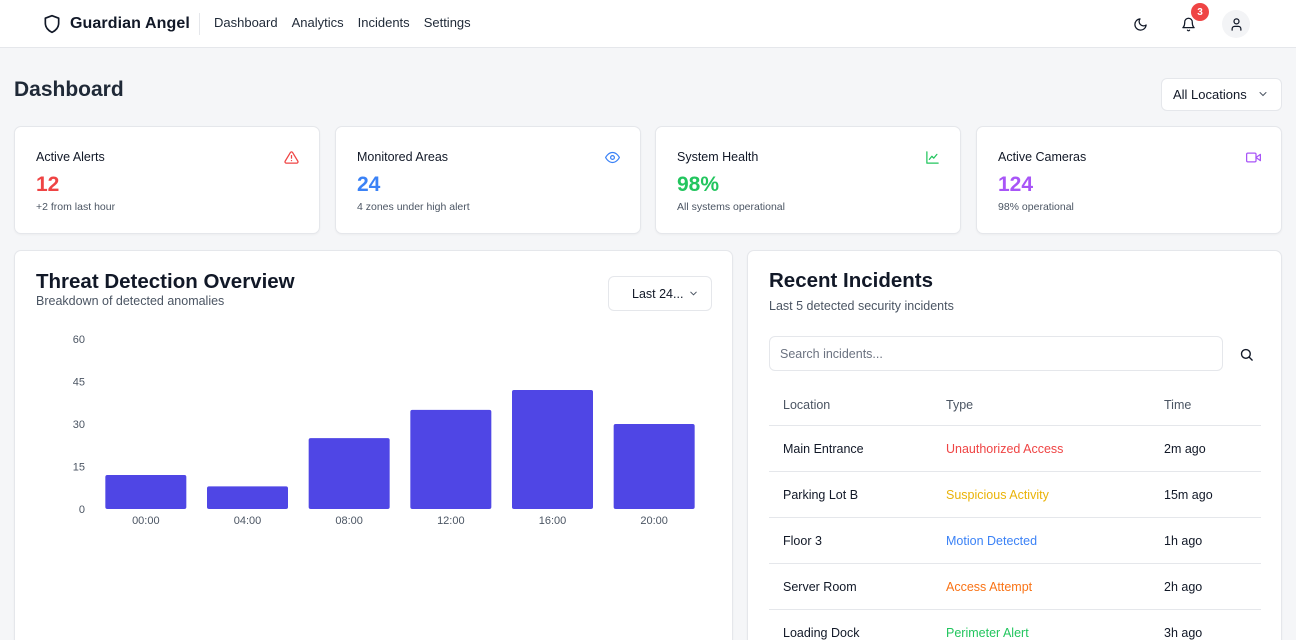  I want to click on stat-subtext: 98% operational, so click(1036, 207).